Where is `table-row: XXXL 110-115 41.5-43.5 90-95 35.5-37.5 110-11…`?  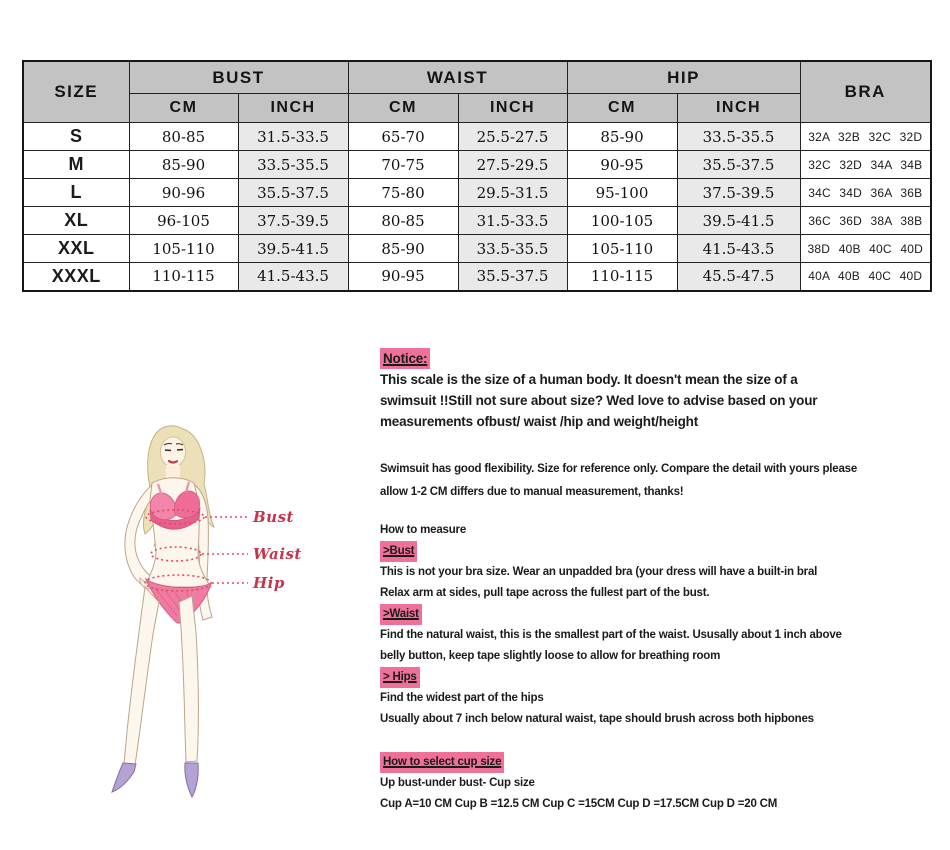 table-row: XXXL 110-115 41.5-43.5 90-95 35.5-37.5 110-11… is located at coordinates (477, 276).